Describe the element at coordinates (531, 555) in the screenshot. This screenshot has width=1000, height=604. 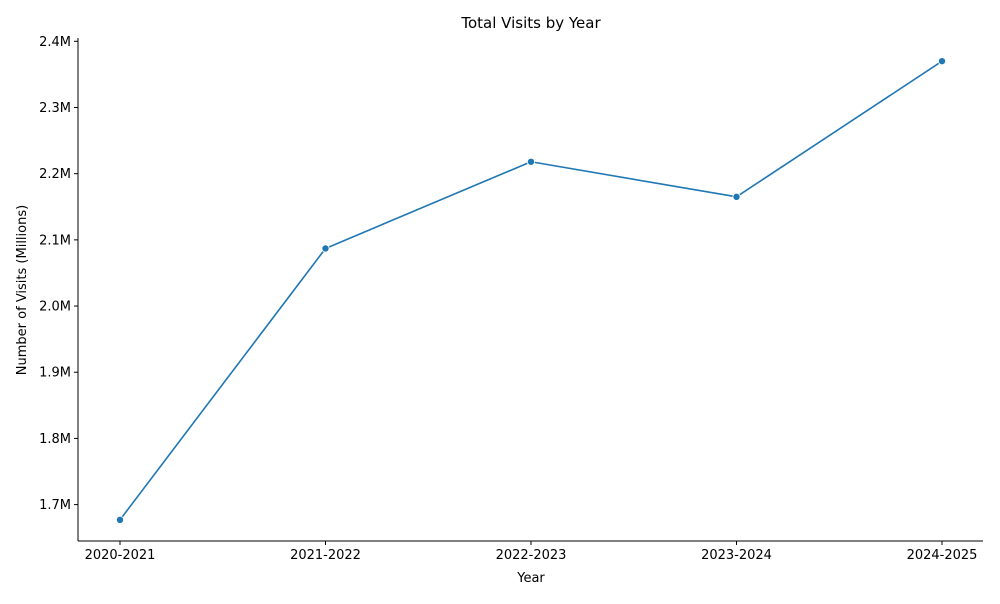
I see `x-tick-label: 2022-2023` at that location.